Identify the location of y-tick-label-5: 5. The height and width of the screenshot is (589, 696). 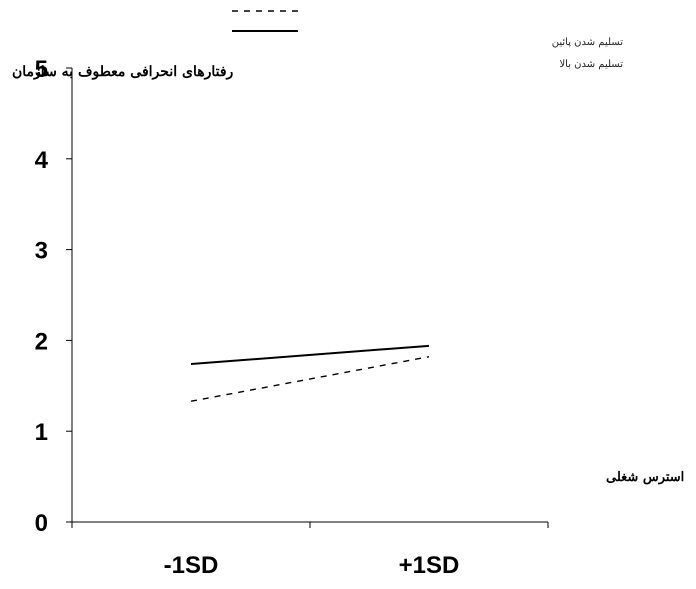
(41, 69).